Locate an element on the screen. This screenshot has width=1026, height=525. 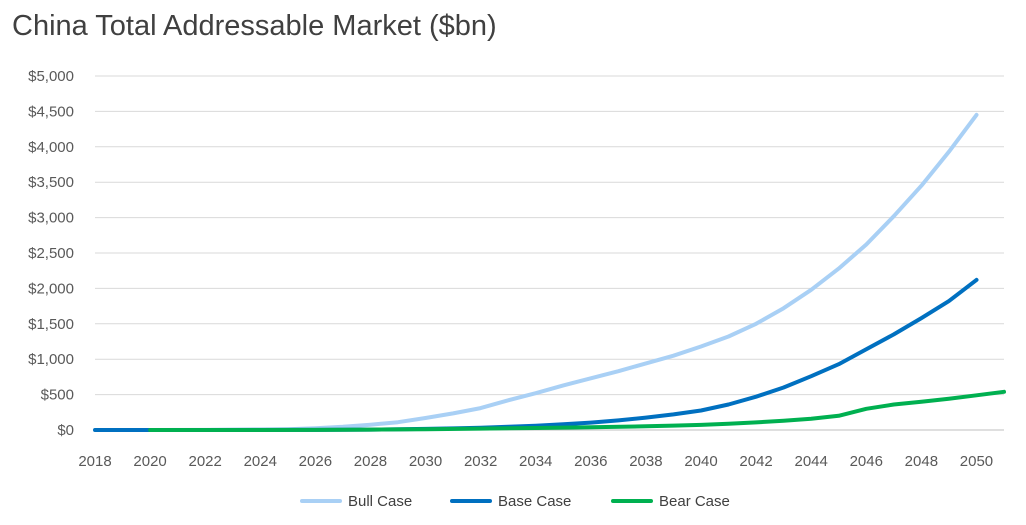
chart-title: China Total Addressable Market ($bn) is located at coordinates (254, 26).